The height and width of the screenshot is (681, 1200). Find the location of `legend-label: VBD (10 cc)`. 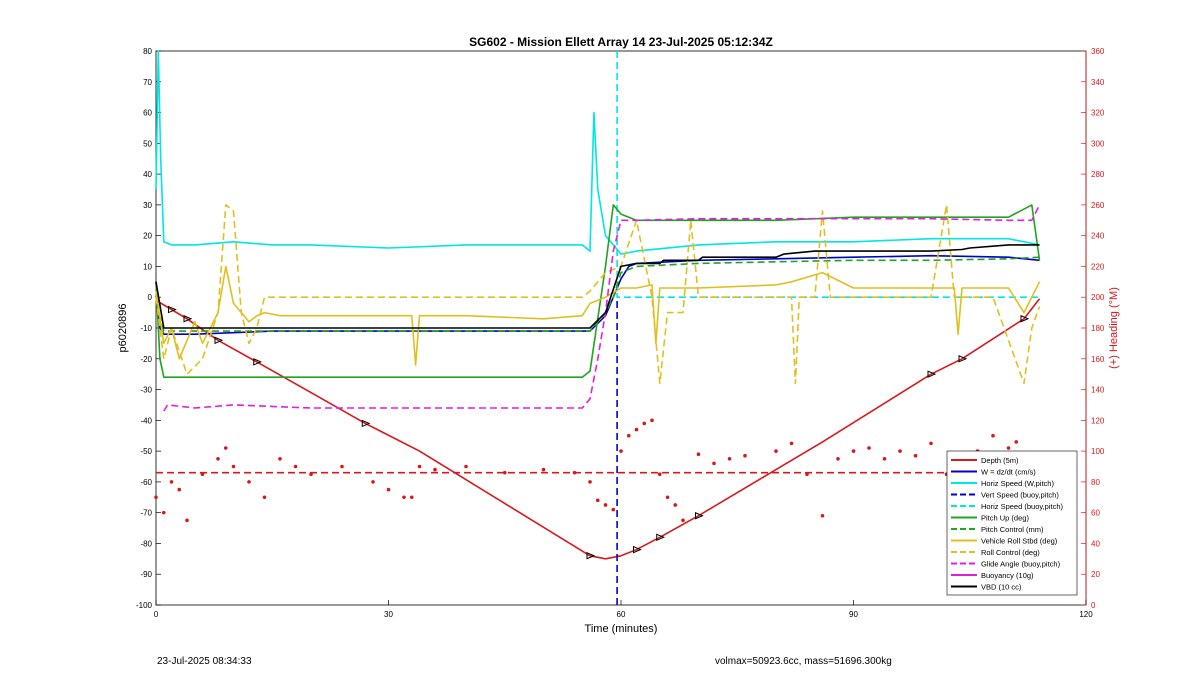

legend-label: VBD (10 cc) is located at coordinates (1001, 587).